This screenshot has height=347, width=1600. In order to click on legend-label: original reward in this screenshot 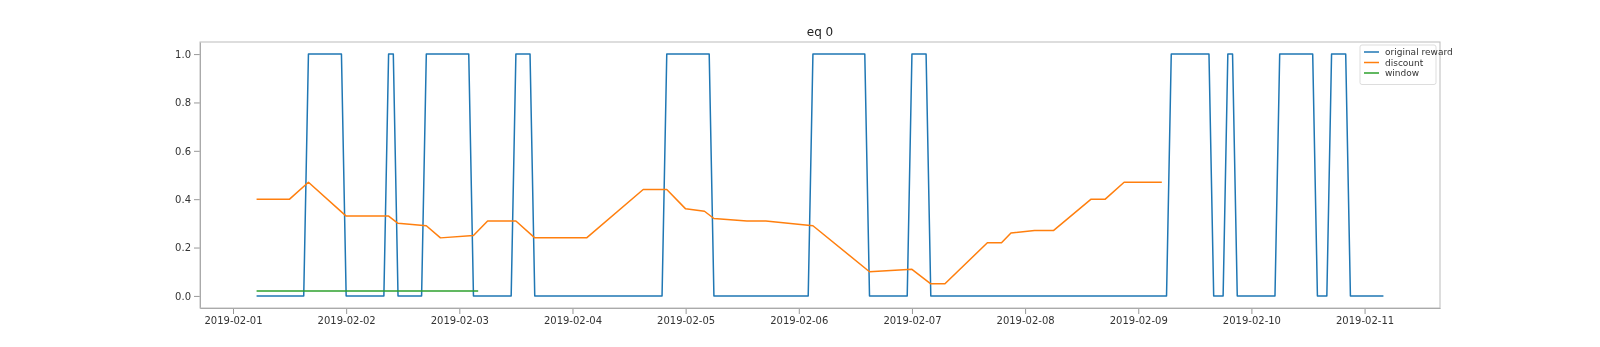, I will do `click(1419, 52)`.